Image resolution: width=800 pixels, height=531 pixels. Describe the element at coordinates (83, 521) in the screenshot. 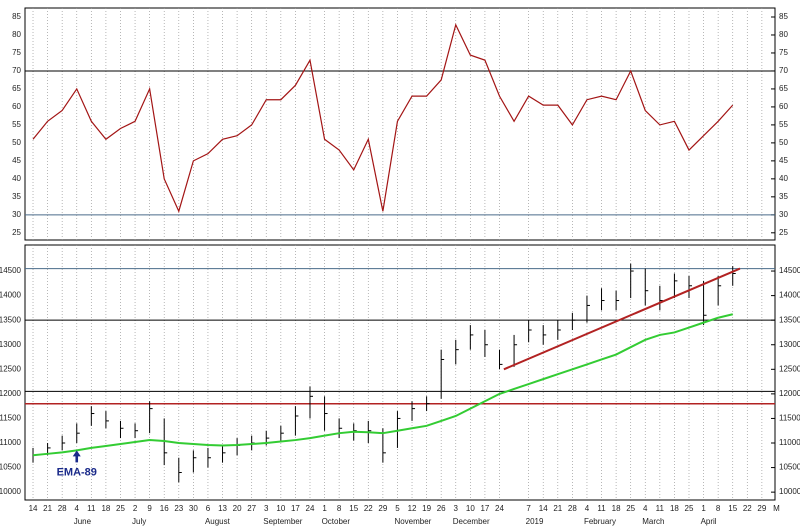

I see `month-label: June` at that location.